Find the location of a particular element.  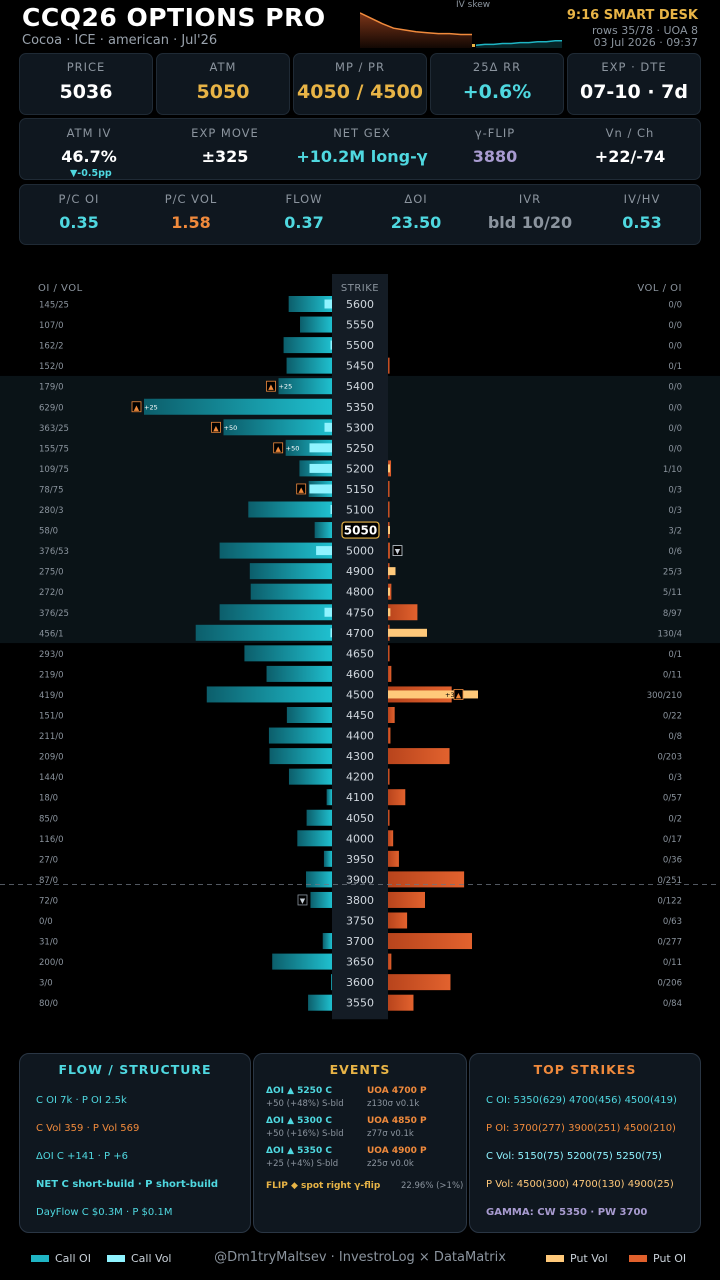

event-uoa-2: UOA 4850 P is located at coordinates (397, 1121).